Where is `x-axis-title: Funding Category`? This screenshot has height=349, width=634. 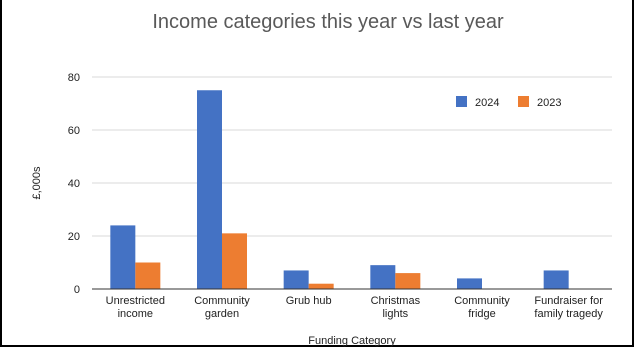 x-axis-title: Funding Category is located at coordinates (352, 341).